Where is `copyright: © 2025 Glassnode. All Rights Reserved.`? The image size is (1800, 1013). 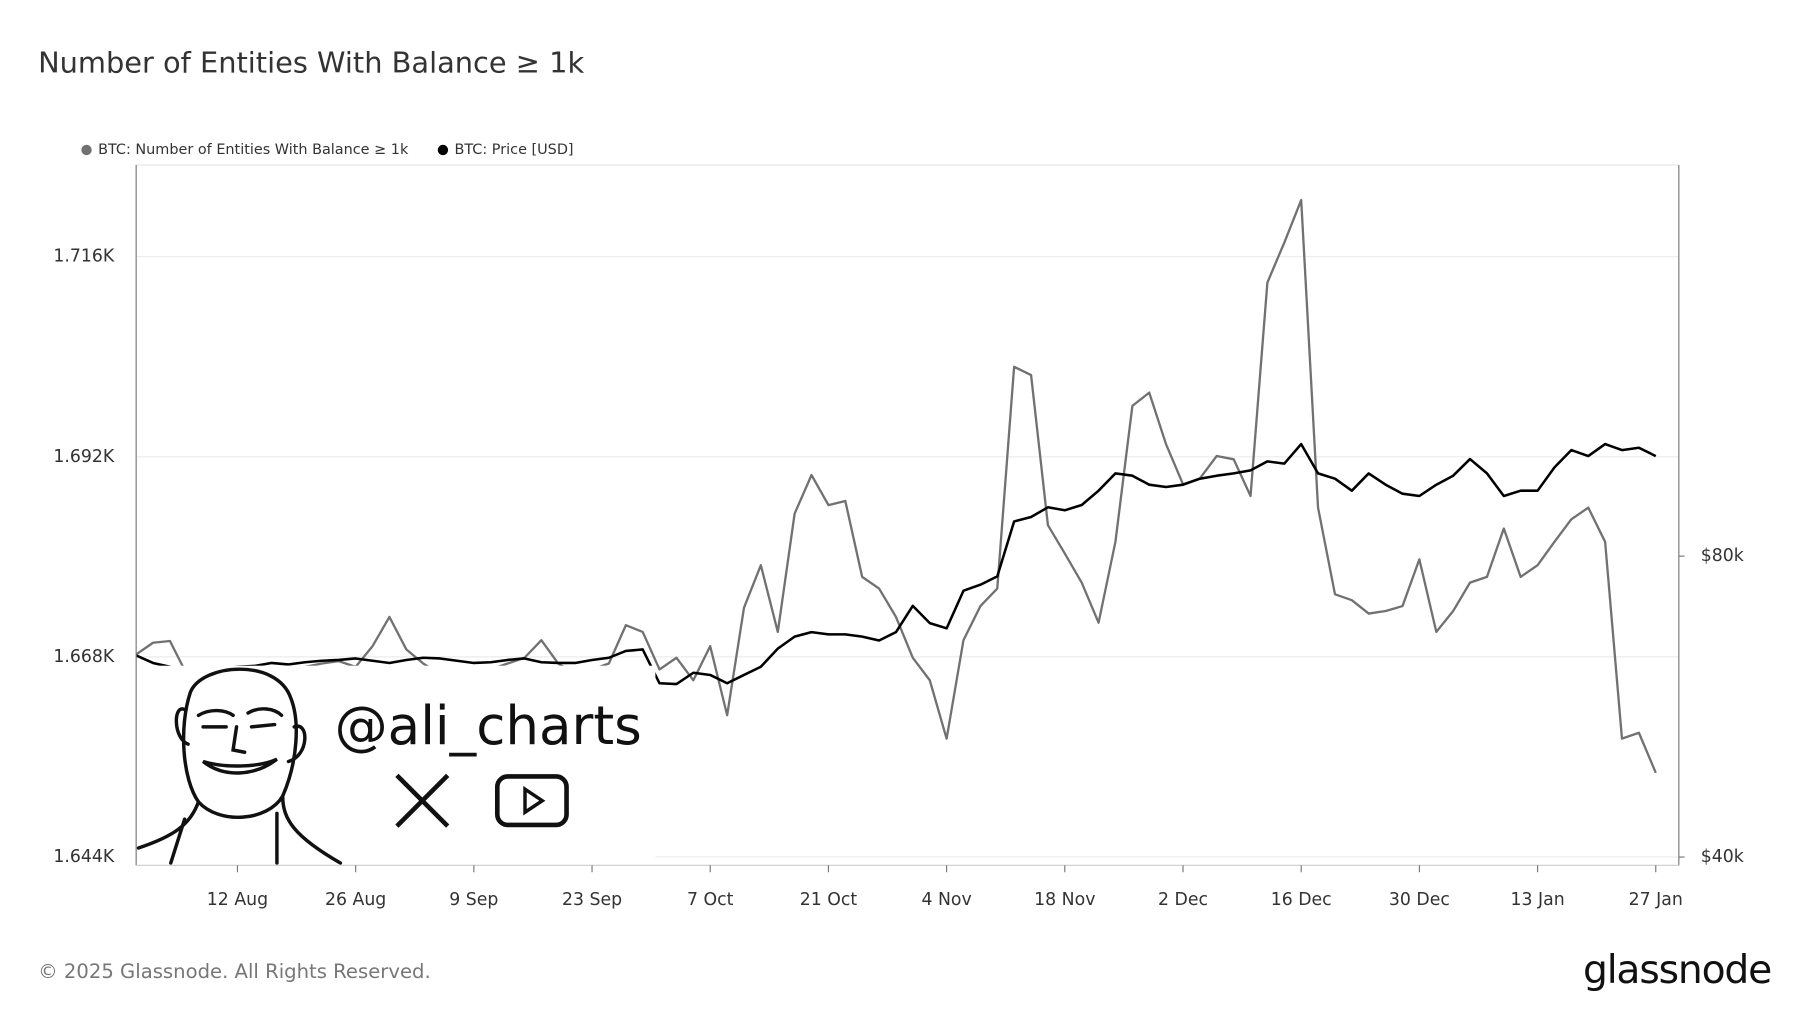
copyright: © 2025 Glassnode. All Rights Reserved. is located at coordinates (234, 971).